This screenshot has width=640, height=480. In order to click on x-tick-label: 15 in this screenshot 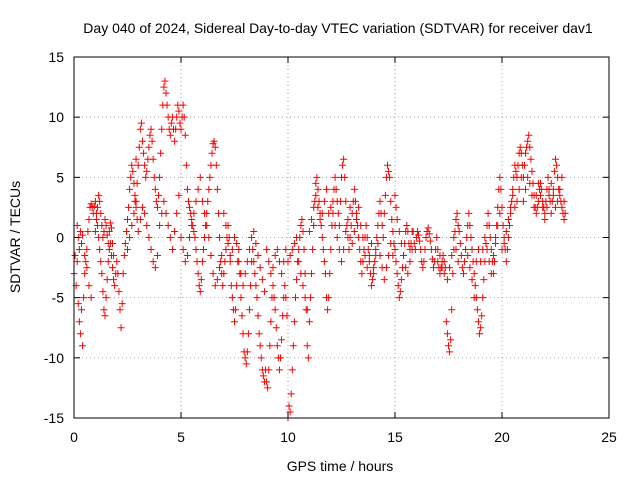, I will do `click(395, 437)`.